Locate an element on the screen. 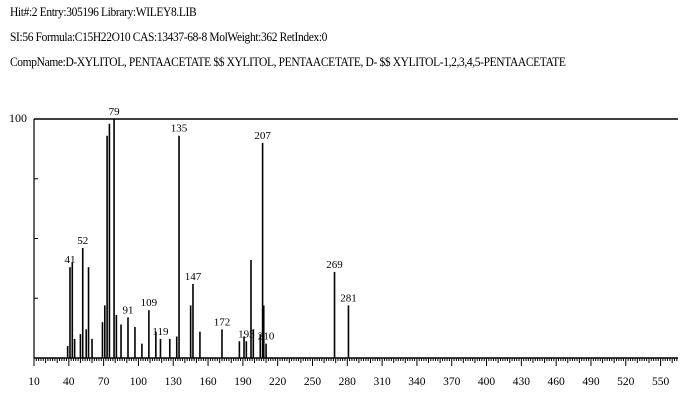  peak-label: 147 is located at coordinates (193, 277).